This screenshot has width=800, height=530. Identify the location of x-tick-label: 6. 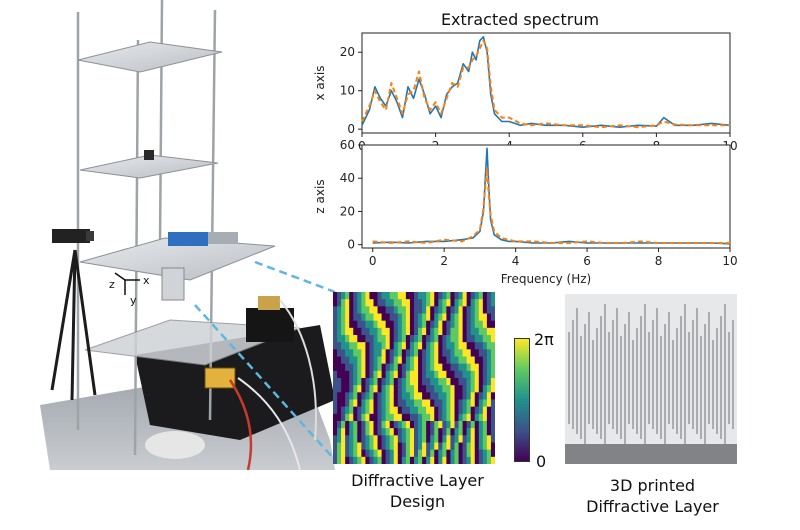
(587, 261).